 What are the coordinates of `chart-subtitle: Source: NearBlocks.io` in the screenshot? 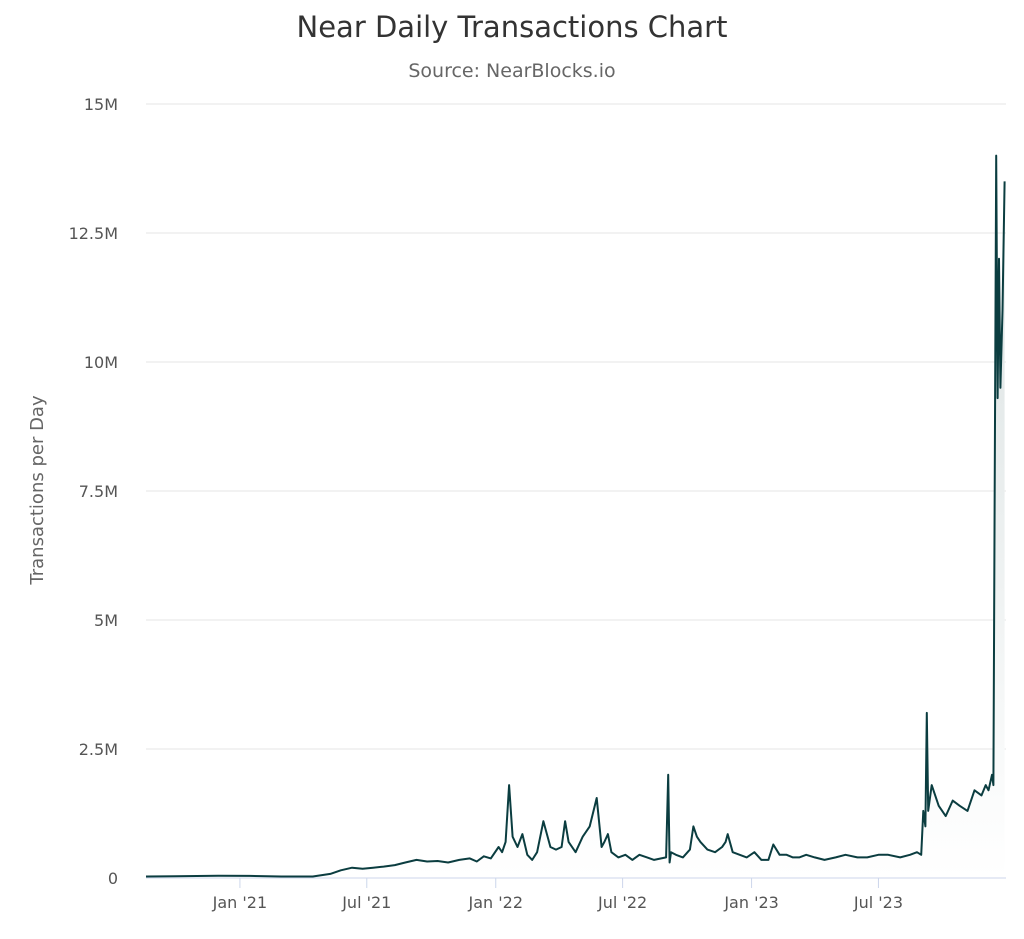 It's located at (512, 71).